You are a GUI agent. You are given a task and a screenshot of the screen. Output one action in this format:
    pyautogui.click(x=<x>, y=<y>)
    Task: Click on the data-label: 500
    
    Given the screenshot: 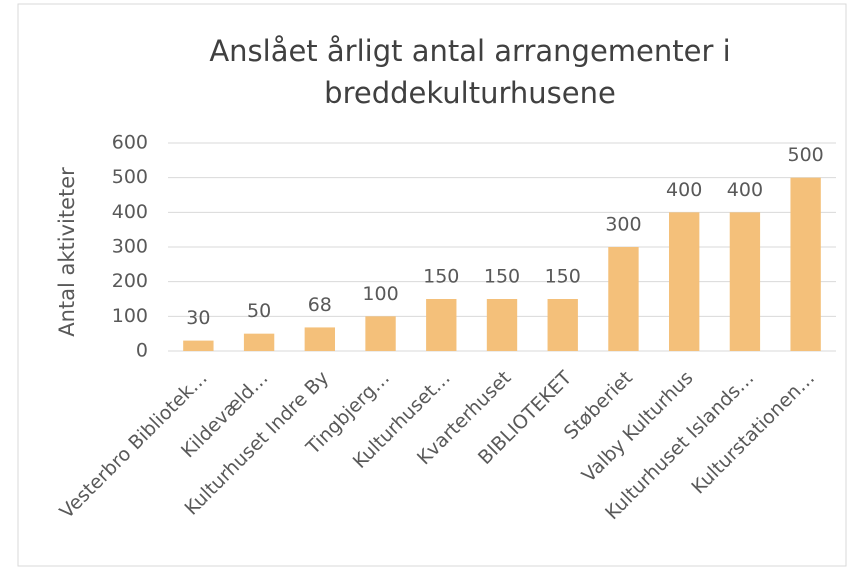 What is the action you would take?
    pyautogui.click(x=806, y=155)
    